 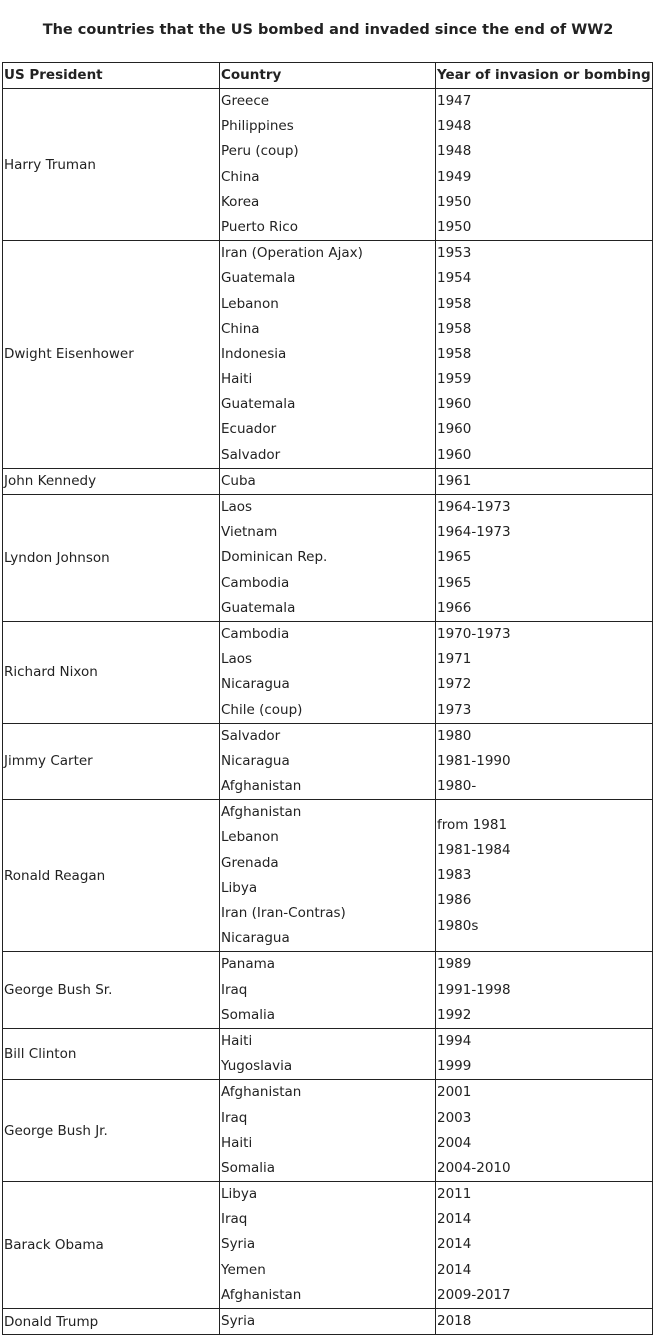 What do you see at coordinates (250, 837) in the screenshot?
I see `country-name: Lebanon` at bounding box center [250, 837].